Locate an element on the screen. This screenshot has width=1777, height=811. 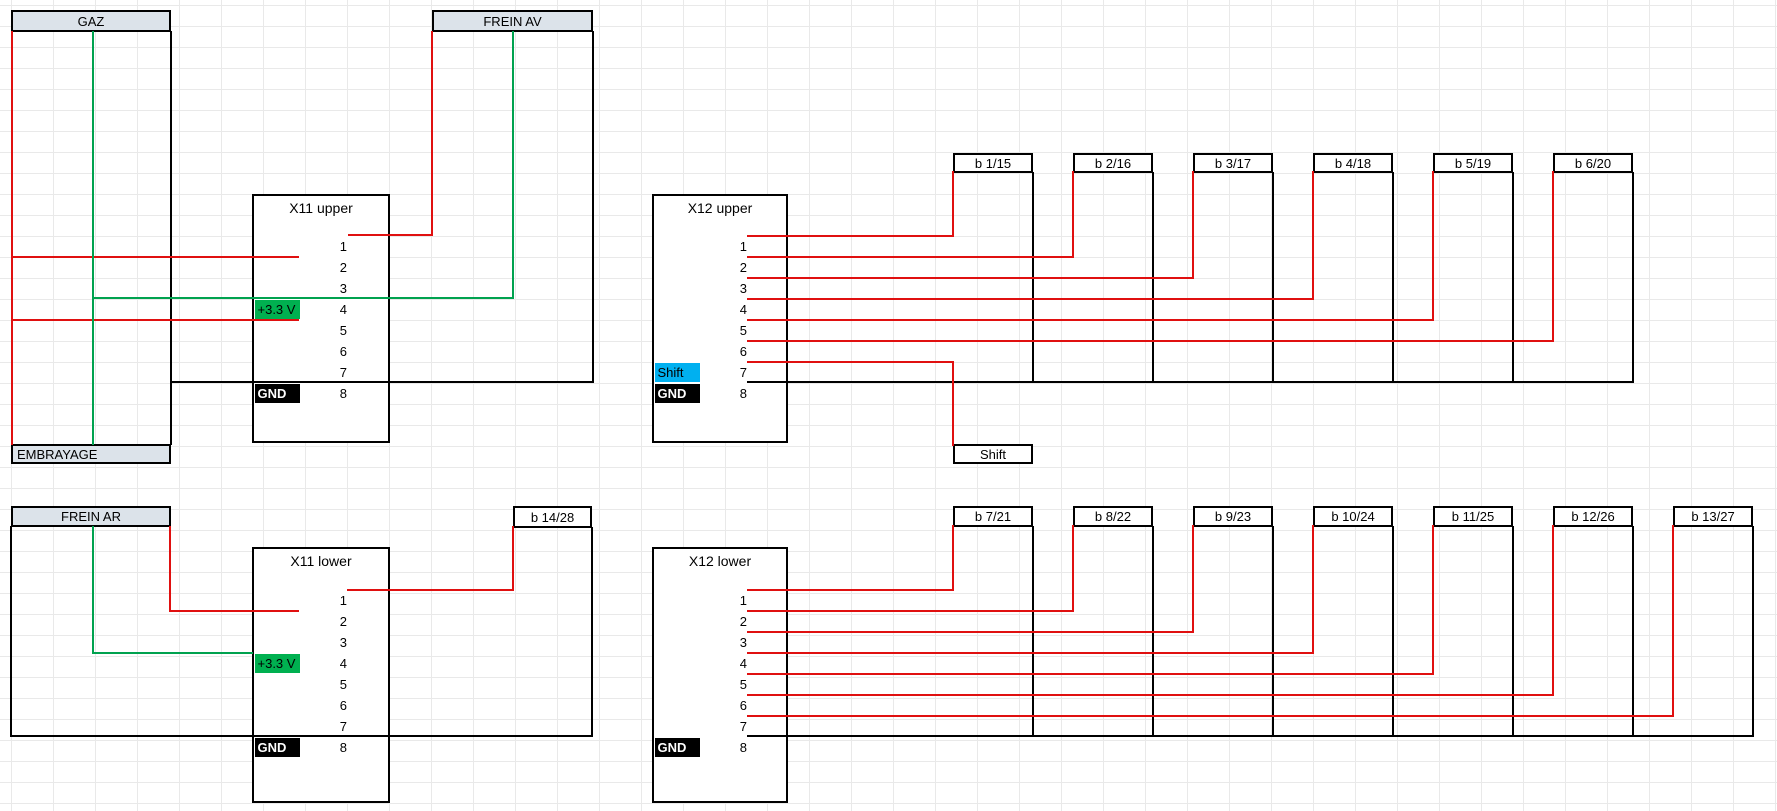
pin-label-x12-lower-ground: GND is located at coordinates (677, 747).